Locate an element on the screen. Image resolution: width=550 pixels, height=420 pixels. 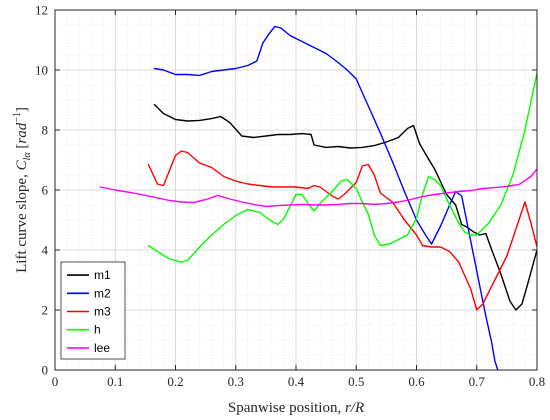
y-axis-title-exp: −1 is located at coordinates (17, 117).